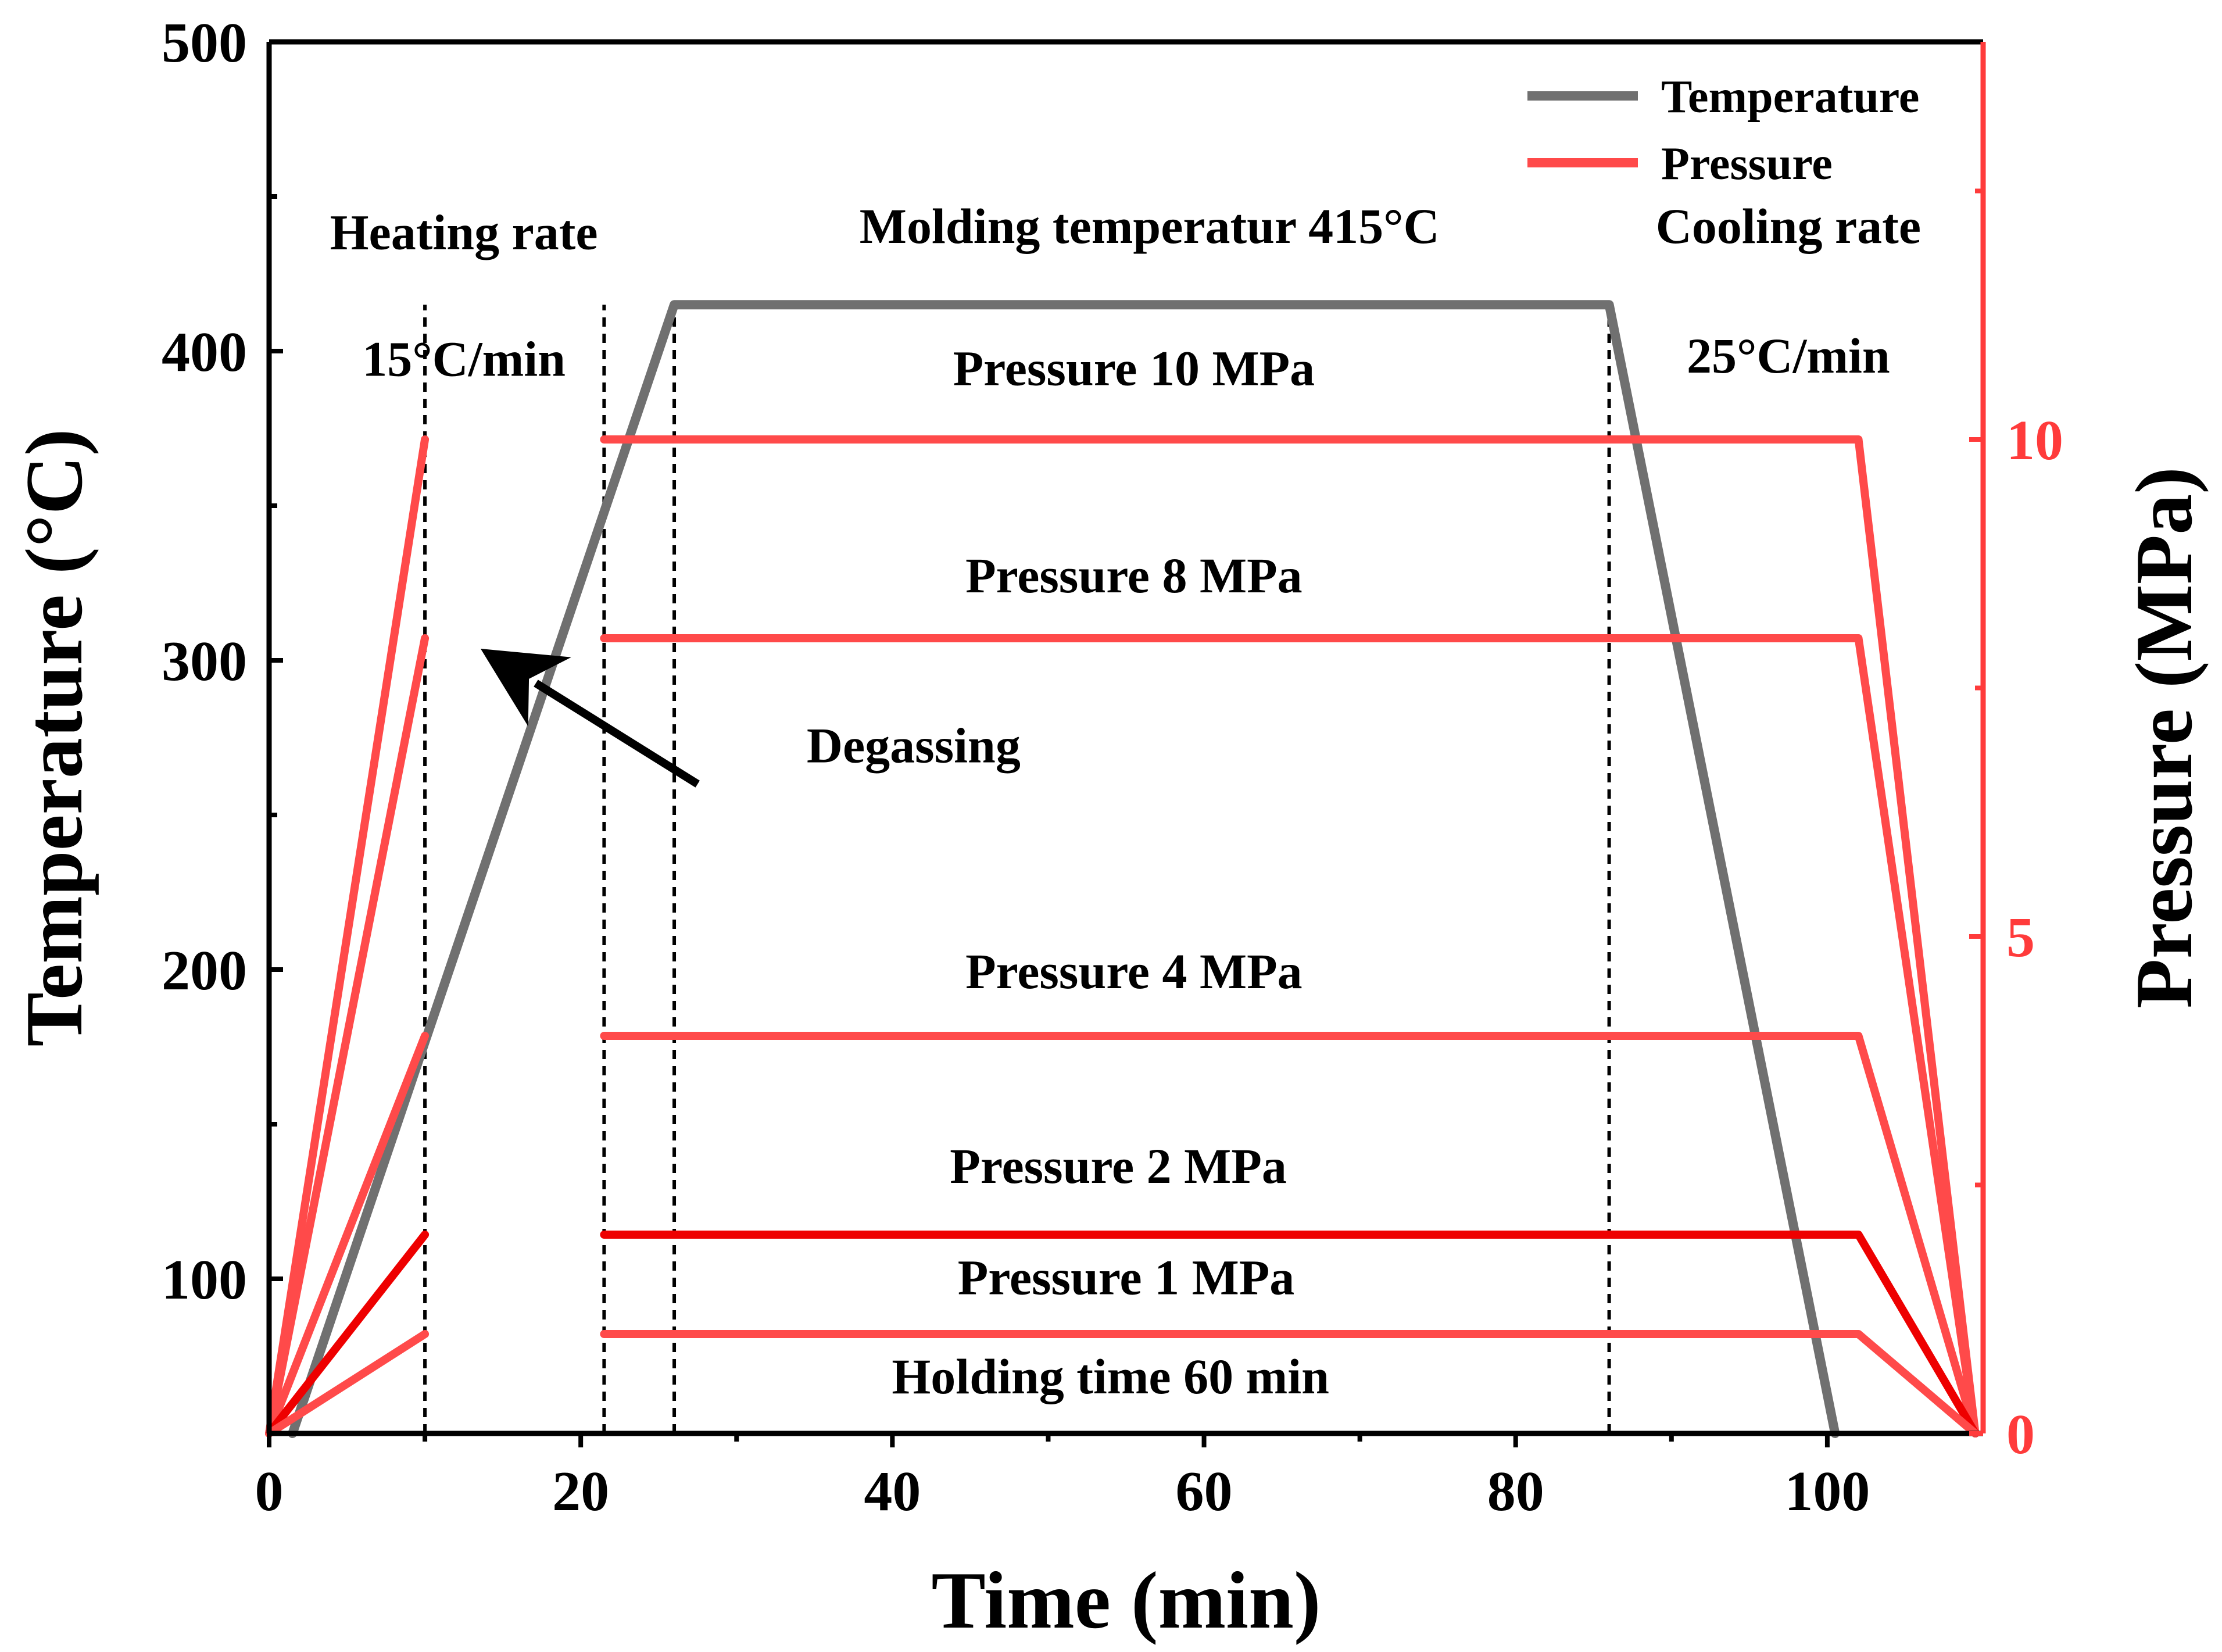 This screenshot has height=1652, width=2222. What do you see at coordinates (1150, 226) in the screenshot?
I see `annotation-molding-temperature: Molding temperatur 415°C` at bounding box center [1150, 226].